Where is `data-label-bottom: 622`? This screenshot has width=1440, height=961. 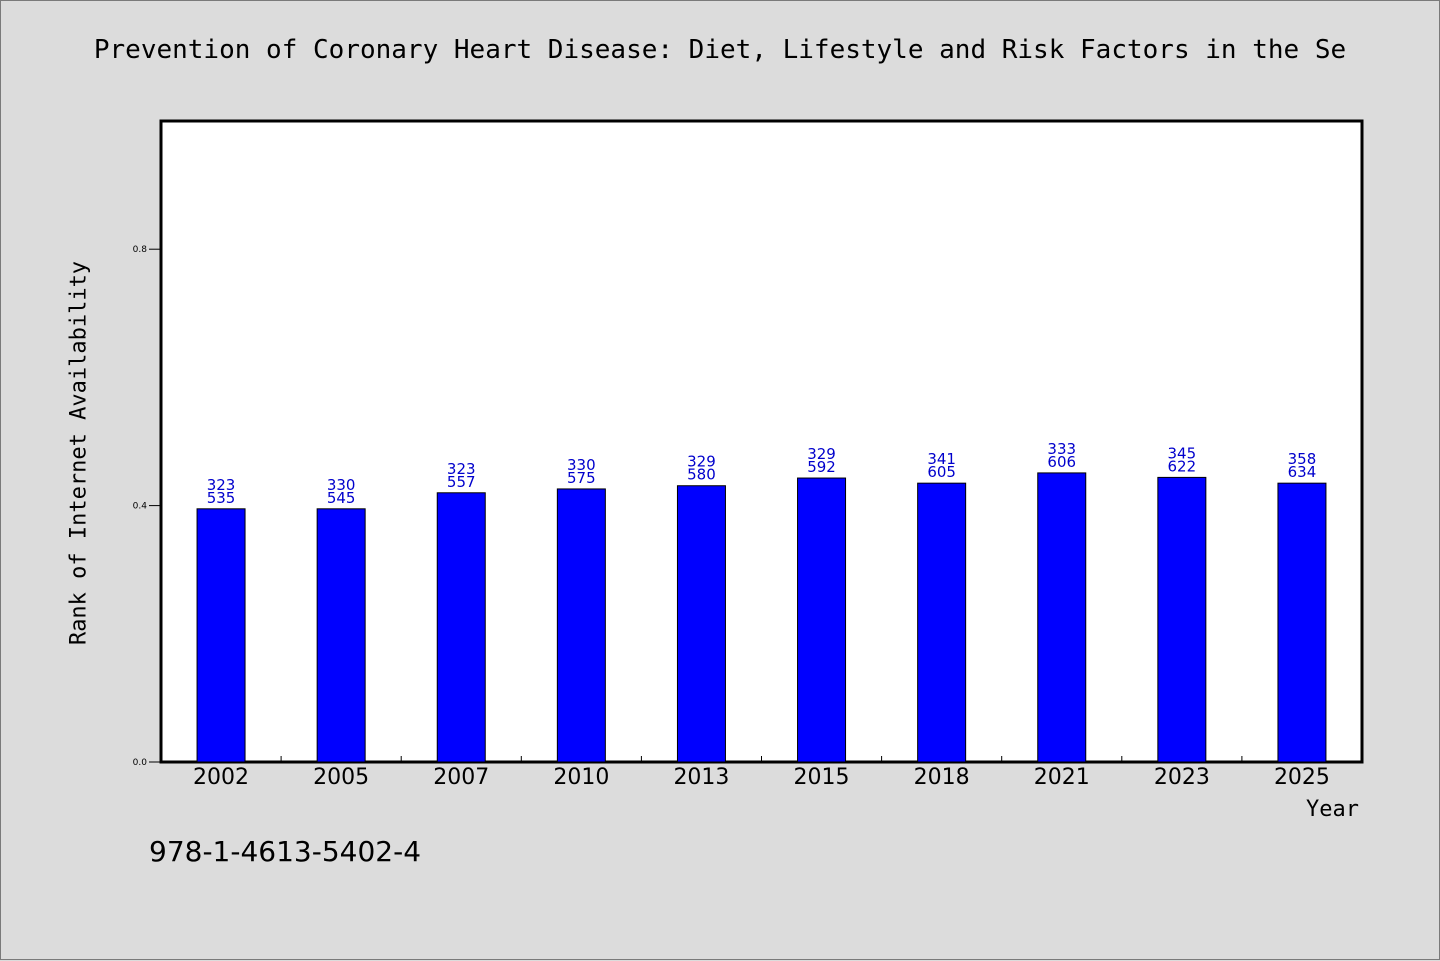 data-label-bottom: 622 is located at coordinates (1182, 466).